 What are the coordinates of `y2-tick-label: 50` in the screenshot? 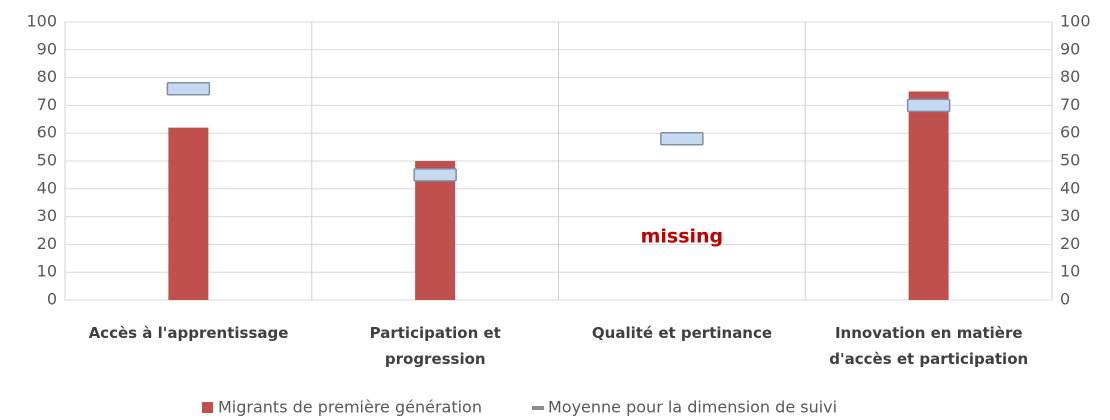 It's located at (1070, 160).